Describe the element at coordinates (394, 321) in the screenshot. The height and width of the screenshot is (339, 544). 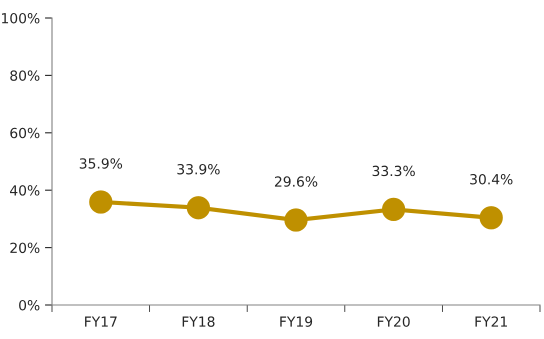
I see `x-tick-label: FY20` at that location.